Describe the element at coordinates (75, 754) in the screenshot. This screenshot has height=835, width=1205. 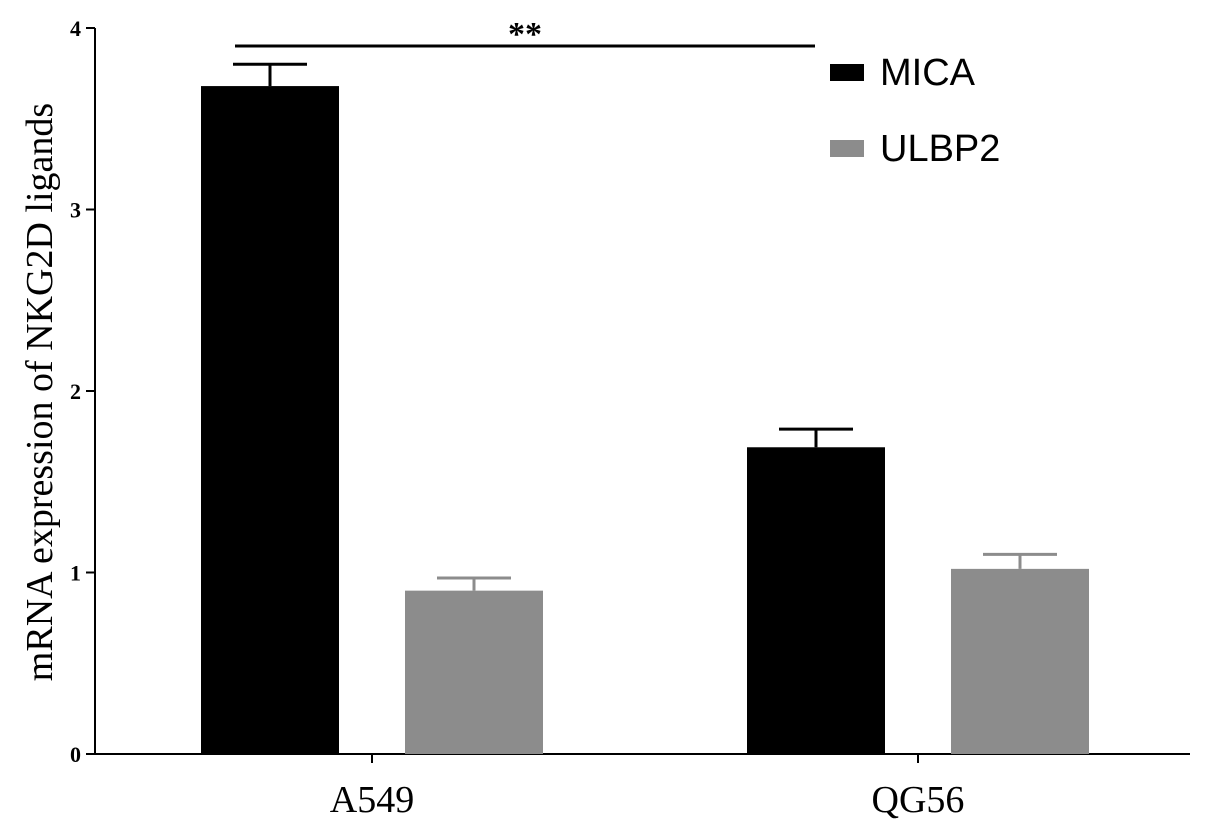
I see `y-tick-label: 0` at that location.